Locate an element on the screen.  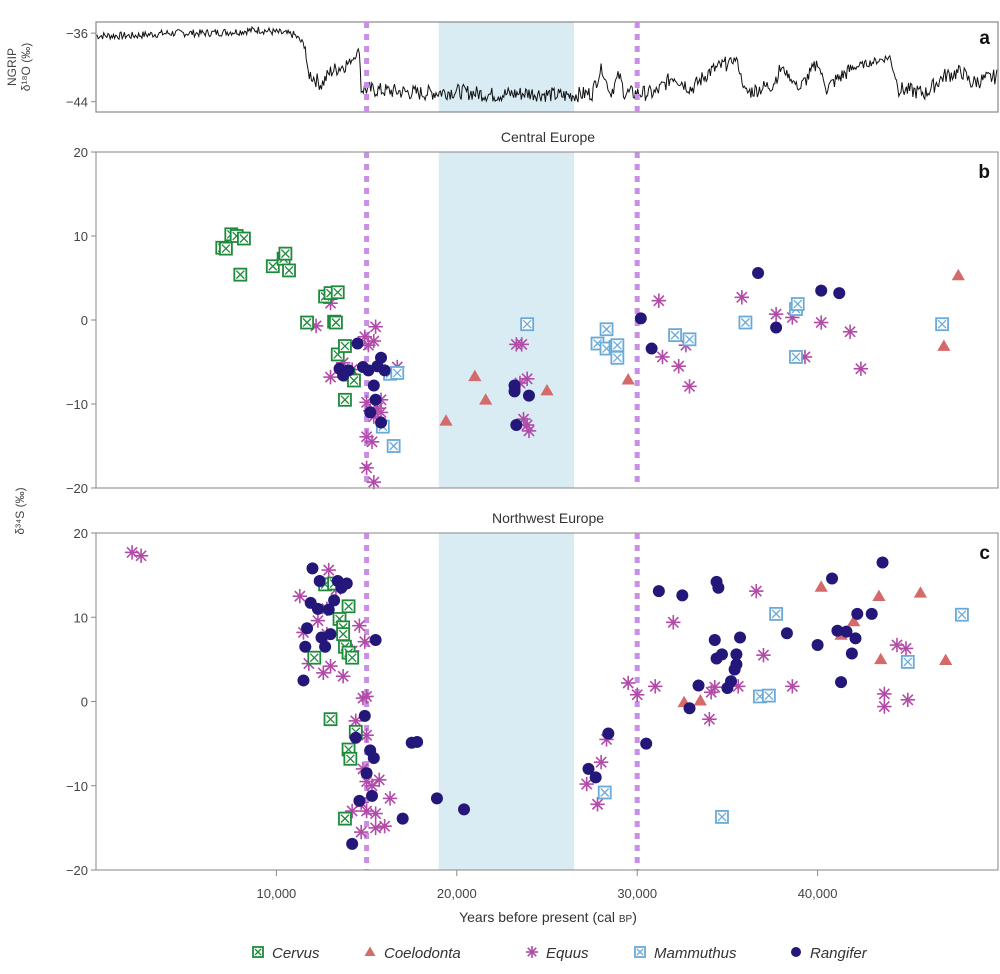
panel-c-ytick-label: 20 is located at coordinates (81, 533).